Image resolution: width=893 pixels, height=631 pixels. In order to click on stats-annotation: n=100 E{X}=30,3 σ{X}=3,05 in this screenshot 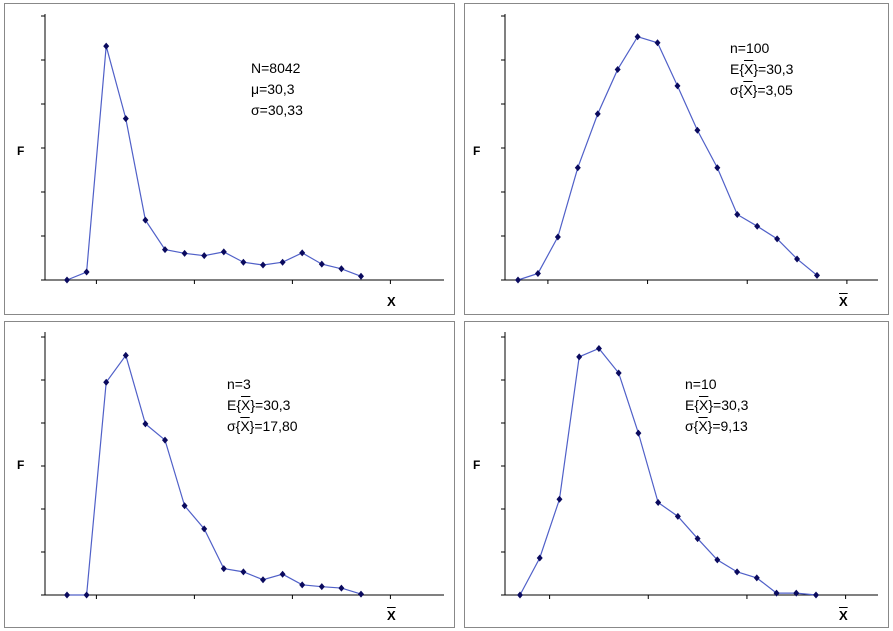, I will do `click(761, 69)`.